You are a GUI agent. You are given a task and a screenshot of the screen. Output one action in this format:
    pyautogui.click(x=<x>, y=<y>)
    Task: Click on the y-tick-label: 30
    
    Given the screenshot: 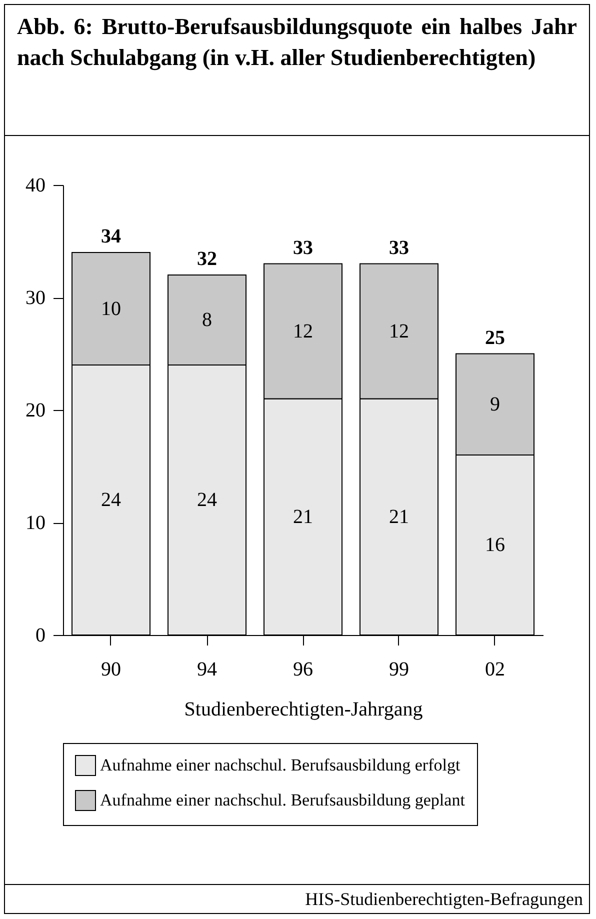 What is the action you would take?
    pyautogui.click(x=36, y=298)
    